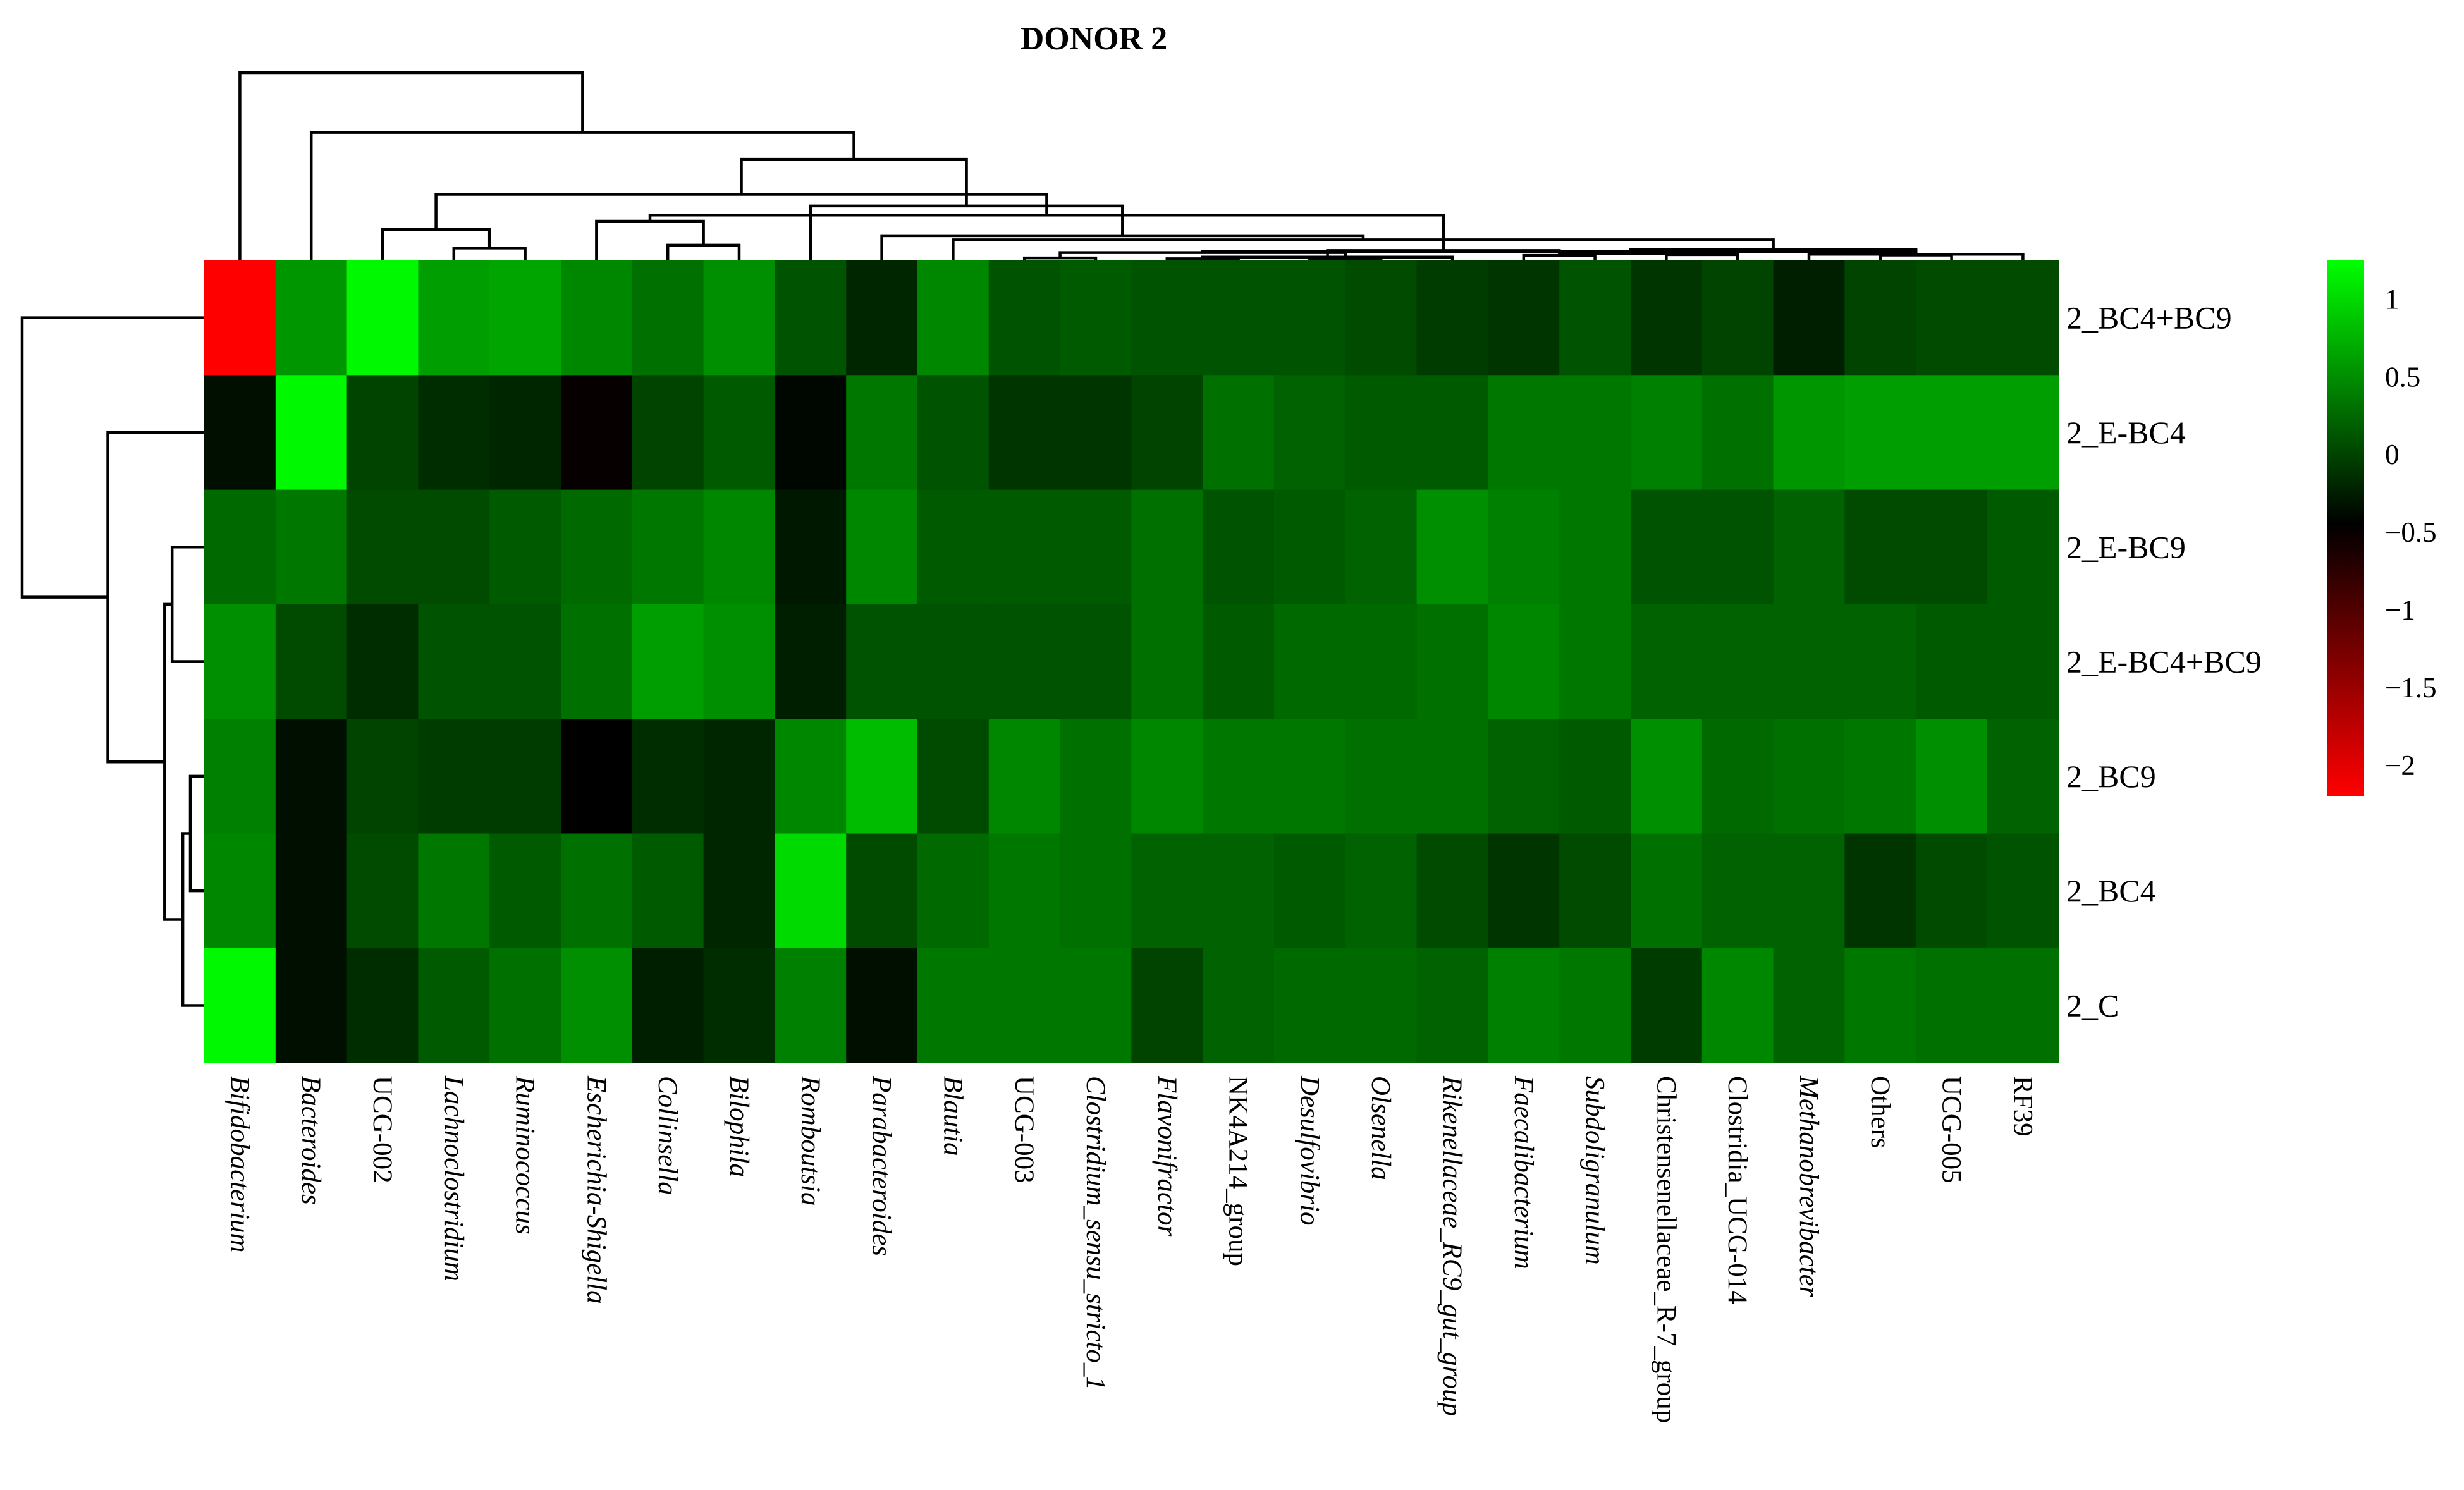  What do you see at coordinates (1380, 1128) in the screenshot?
I see `column-label: Olsenella` at bounding box center [1380, 1128].